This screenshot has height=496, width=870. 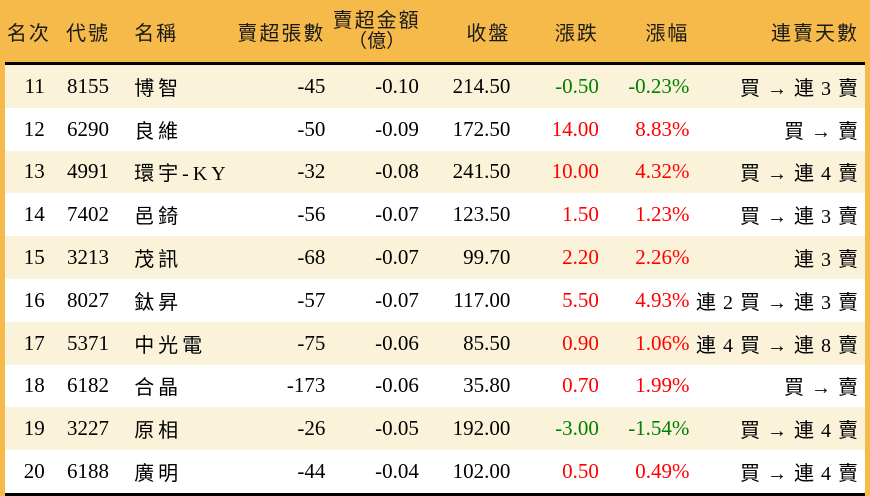 I want to click on cell-close: 172.50, so click(x=469, y=129).